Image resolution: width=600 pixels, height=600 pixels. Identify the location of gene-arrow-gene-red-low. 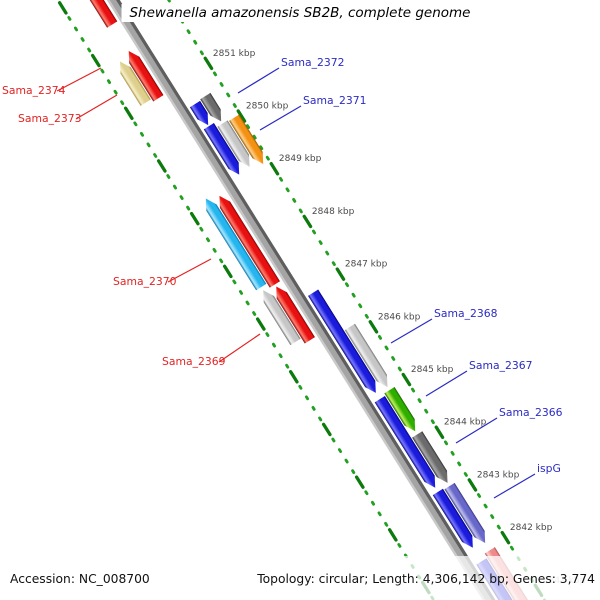
(295, 315).